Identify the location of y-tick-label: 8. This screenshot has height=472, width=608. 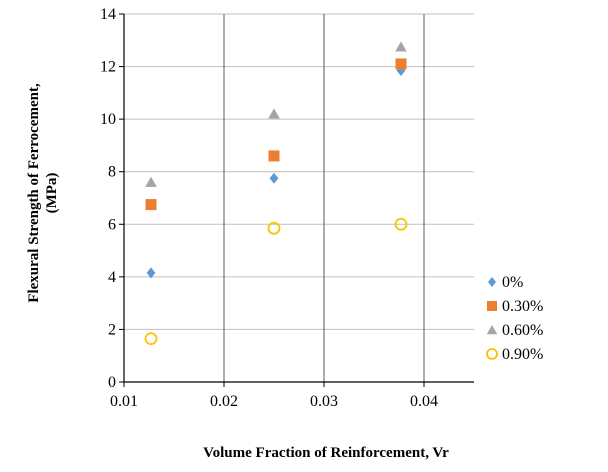
(112, 172).